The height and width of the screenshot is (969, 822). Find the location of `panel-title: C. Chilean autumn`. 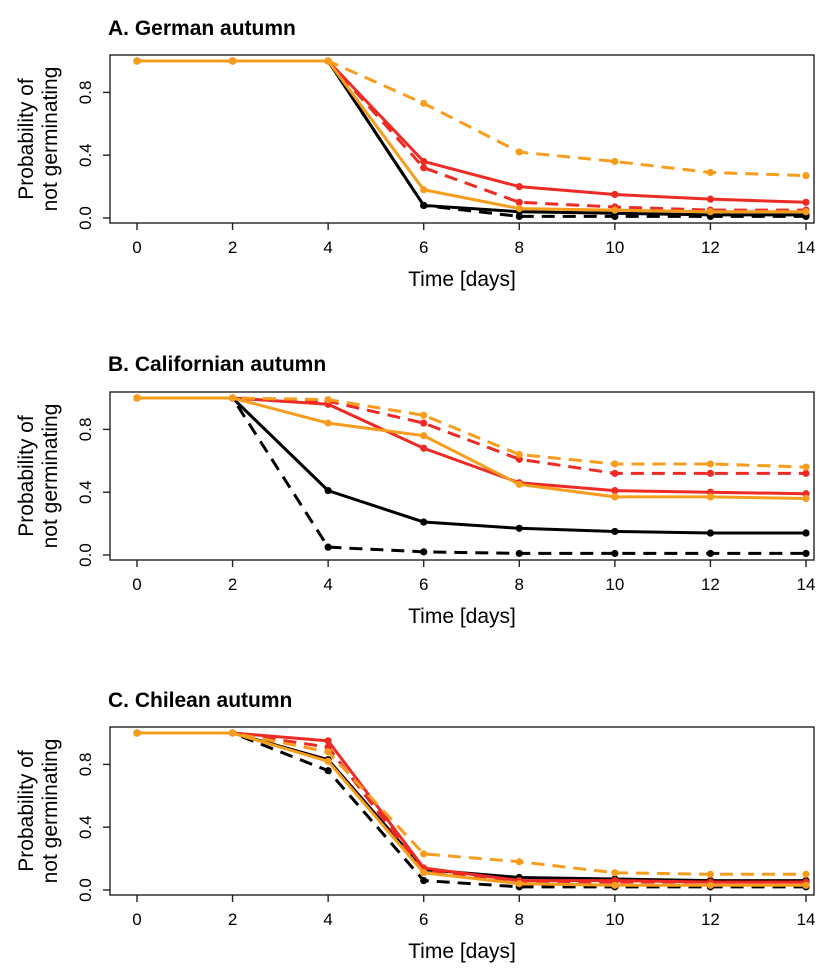

panel-title: C. Chilean autumn is located at coordinates (200, 700).